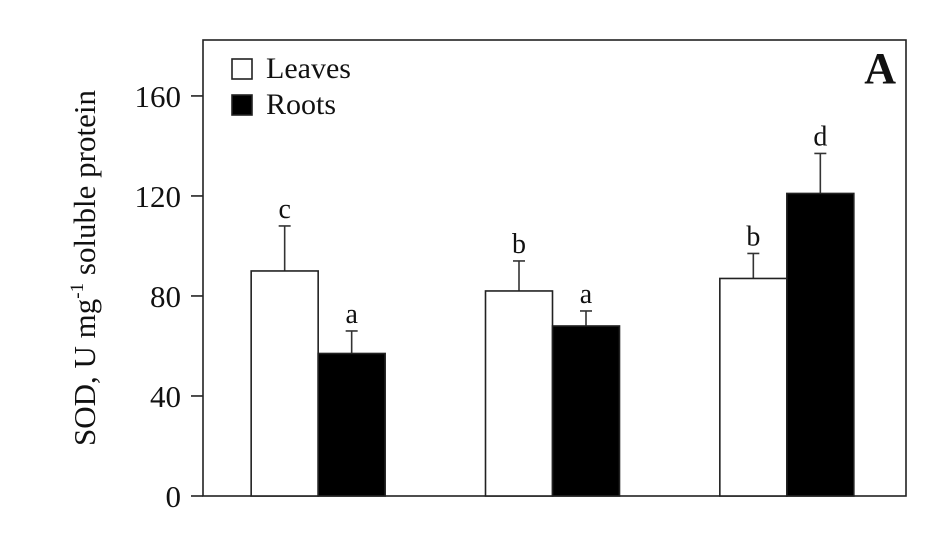 The image size is (944, 534). I want to click on y-tick-label-80: 80, so click(165, 296).